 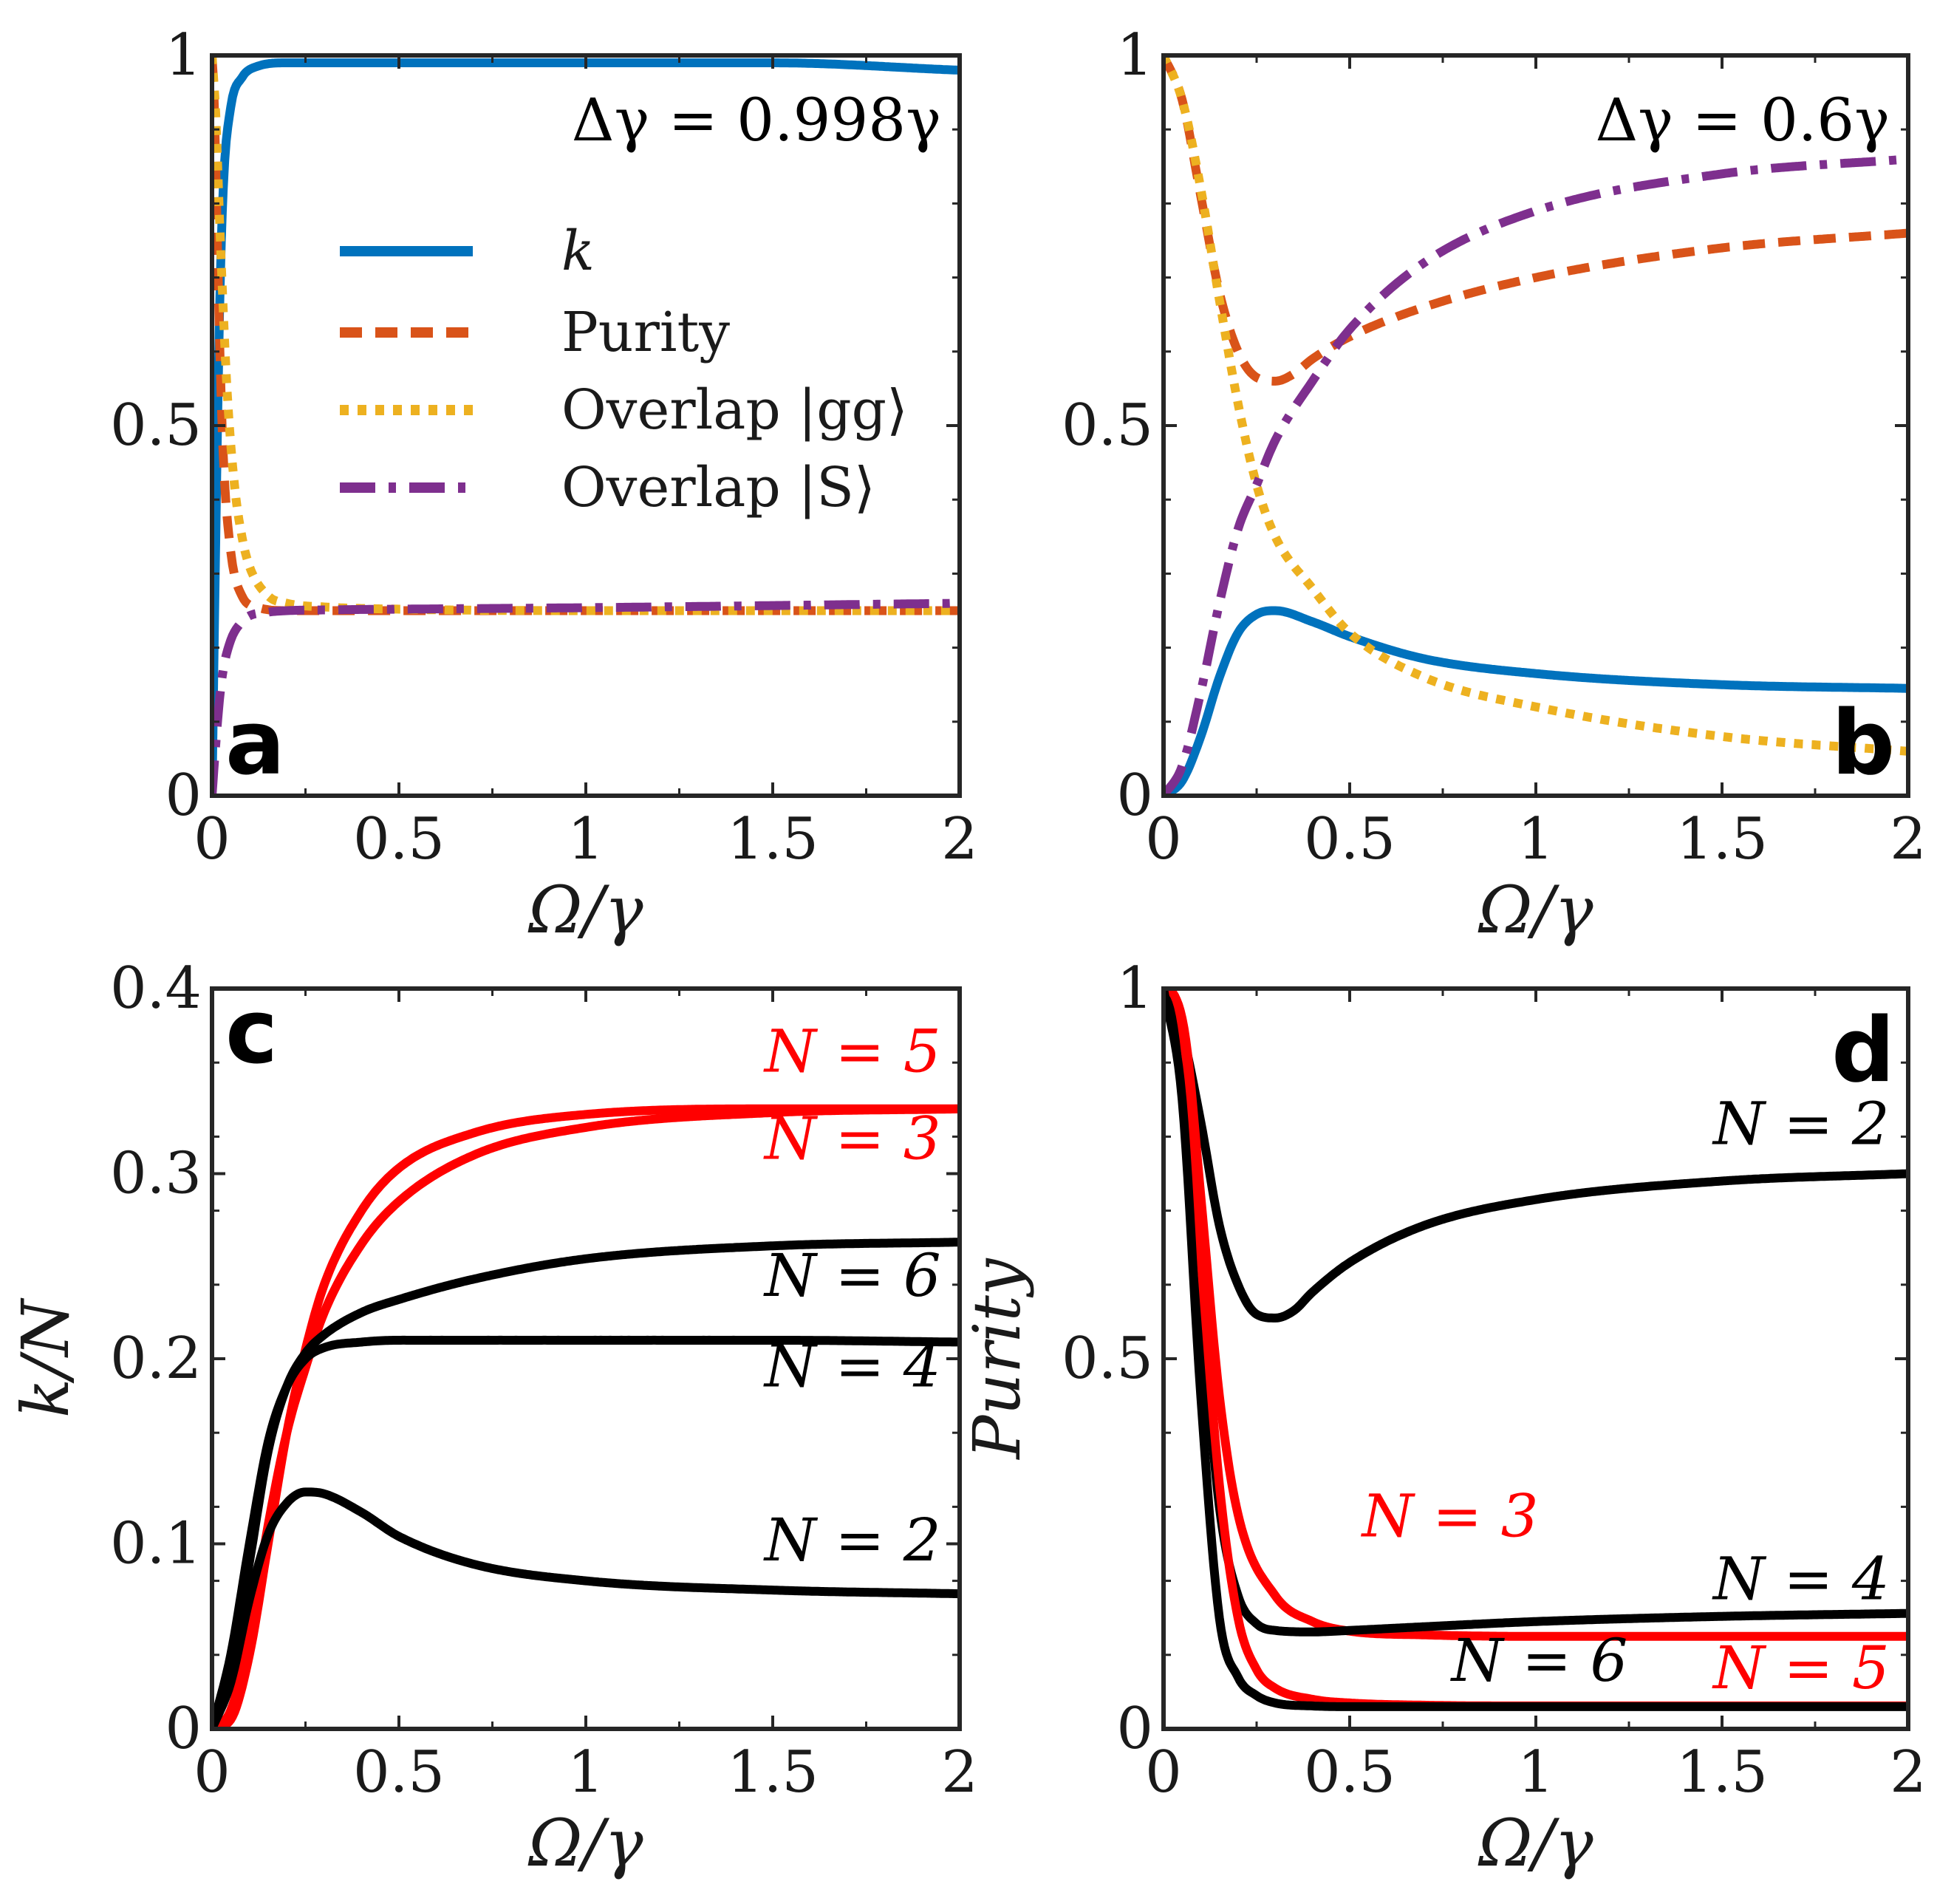 I want to click on delta-gamma-annotation: Δγ = 0.6γ, so click(x=1743, y=120).